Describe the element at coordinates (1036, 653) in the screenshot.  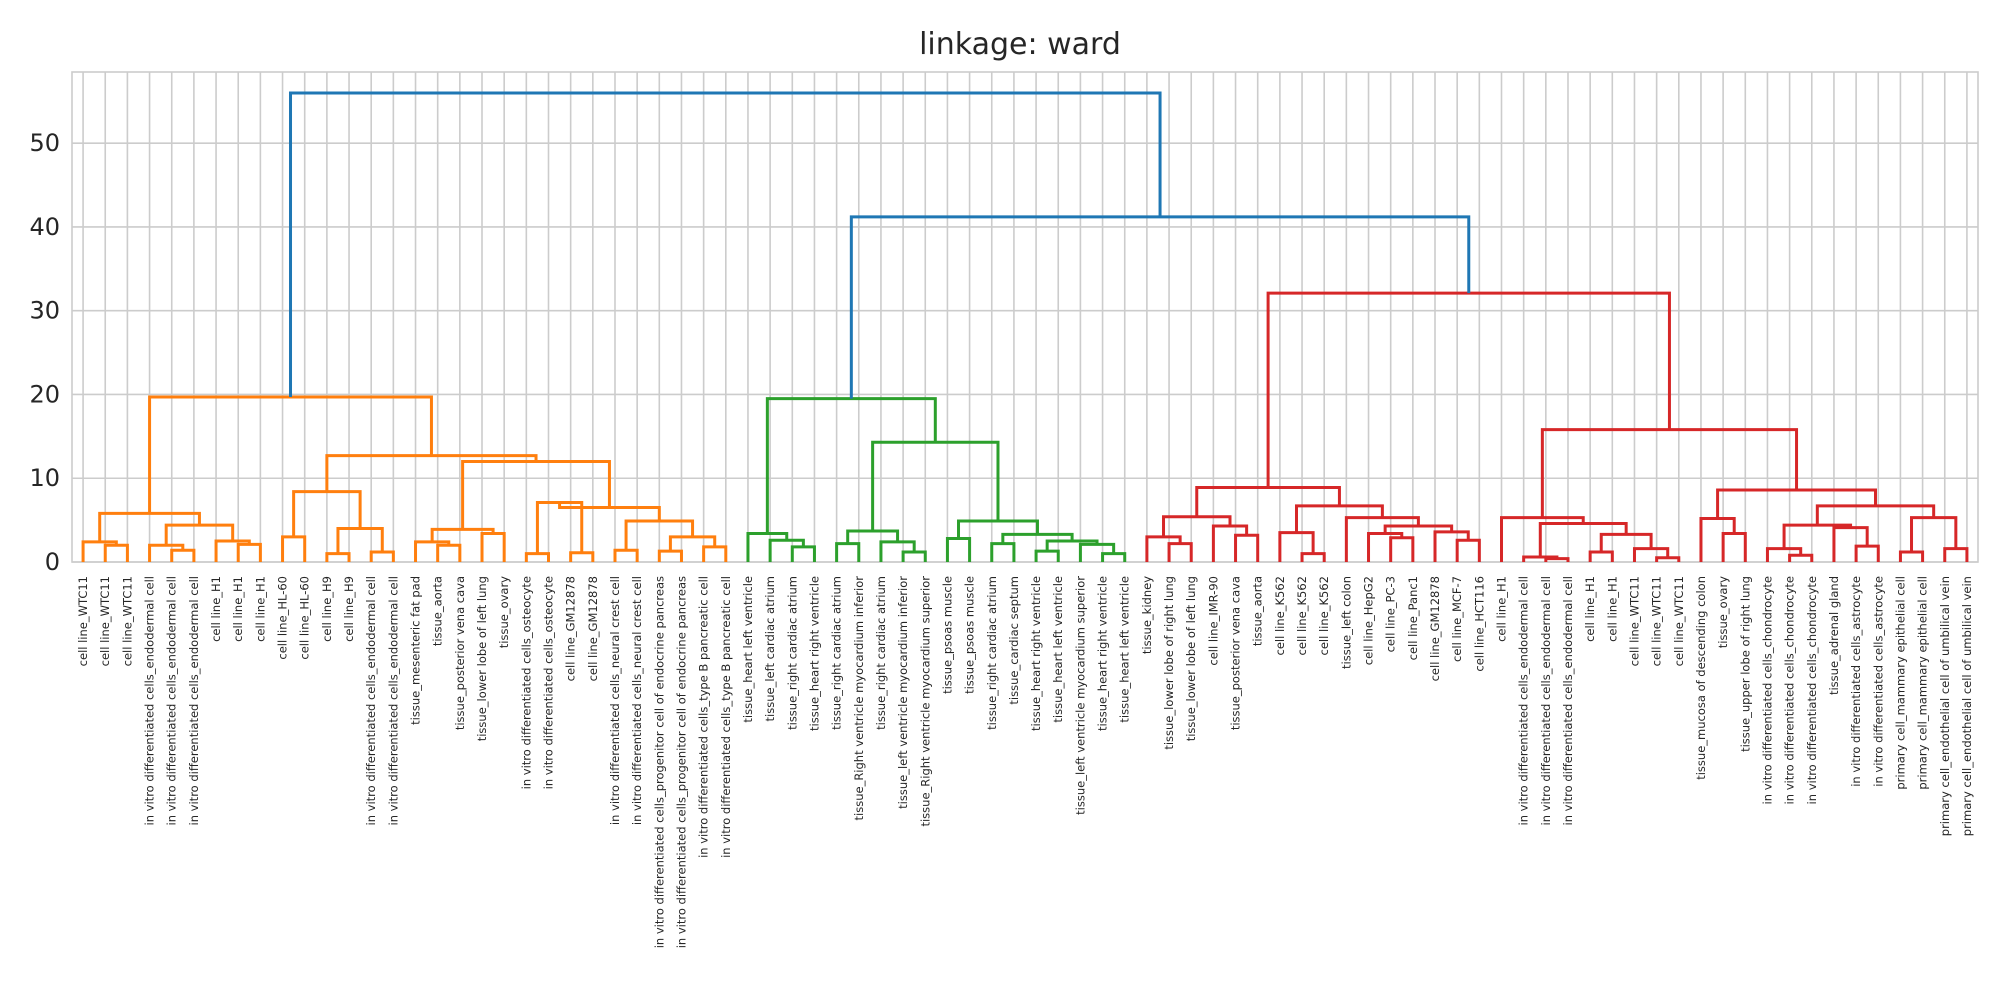
I see `leaf-label: tissue_heart right ventricle` at that location.